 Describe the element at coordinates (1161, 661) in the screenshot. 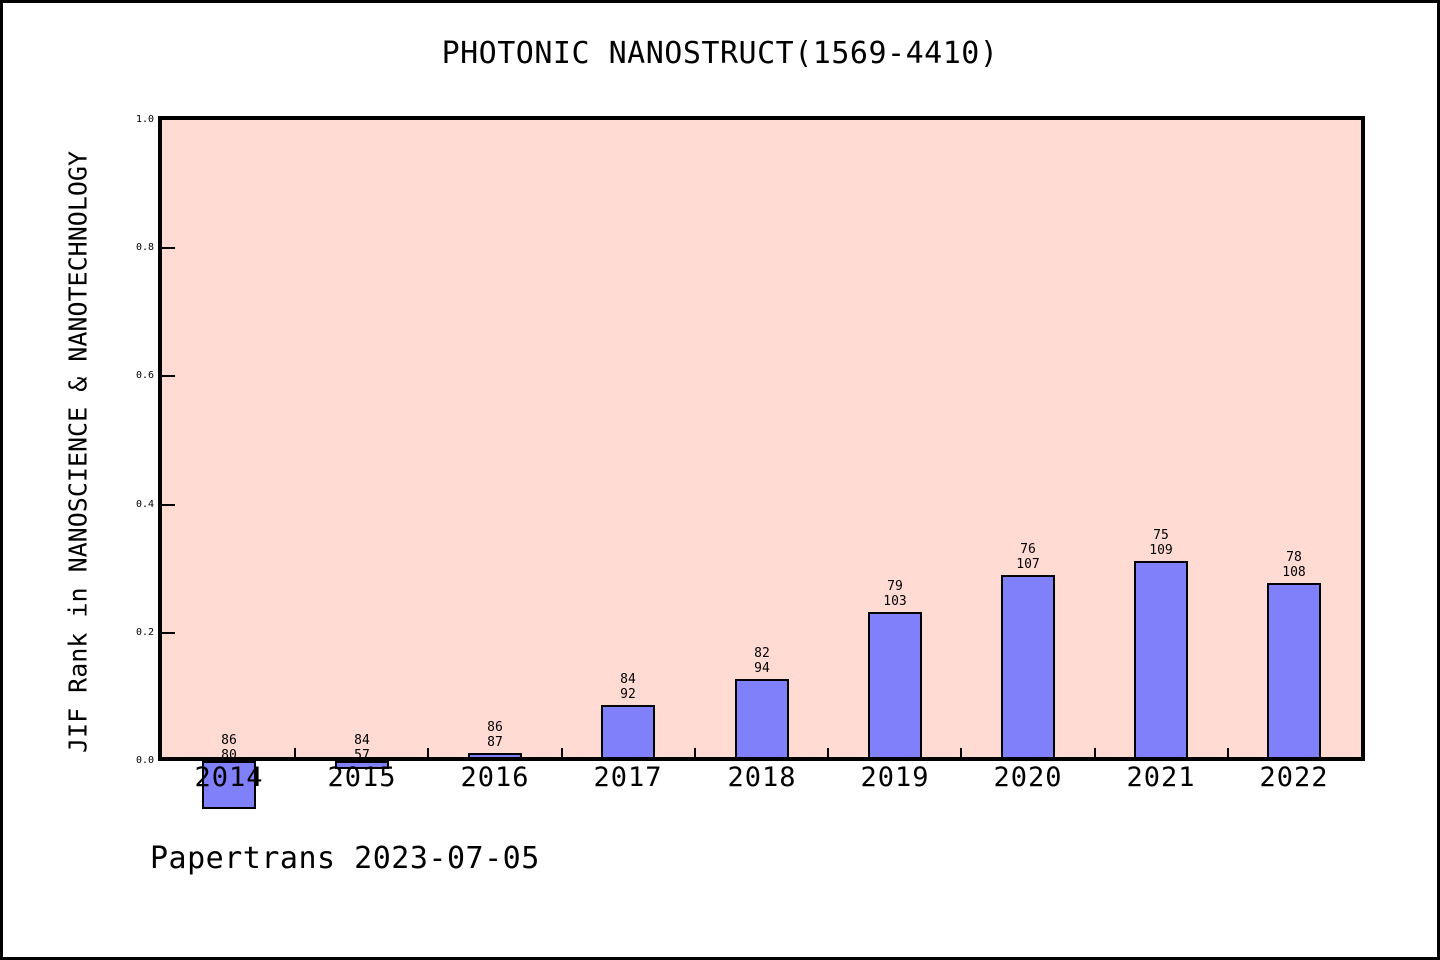

I see `bar-2021` at that location.